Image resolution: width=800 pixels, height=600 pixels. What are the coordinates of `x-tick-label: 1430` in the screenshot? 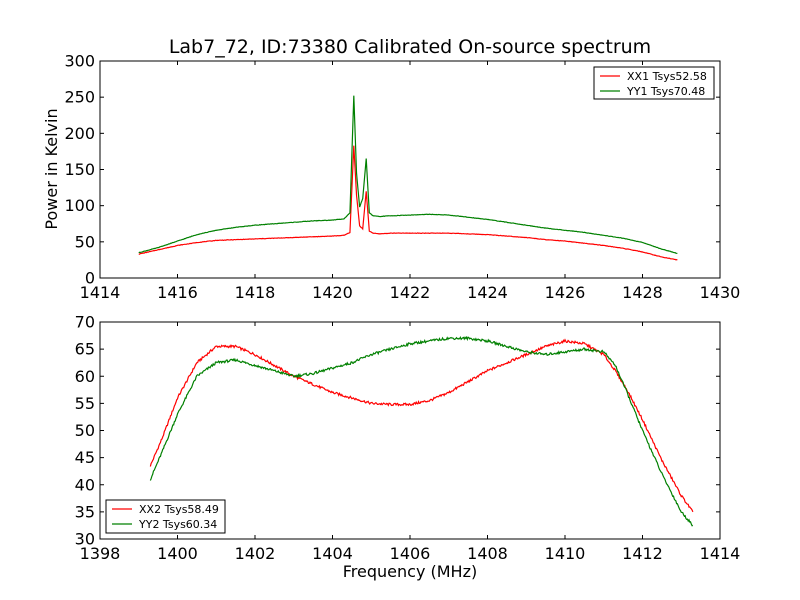 It's located at (720, 292).